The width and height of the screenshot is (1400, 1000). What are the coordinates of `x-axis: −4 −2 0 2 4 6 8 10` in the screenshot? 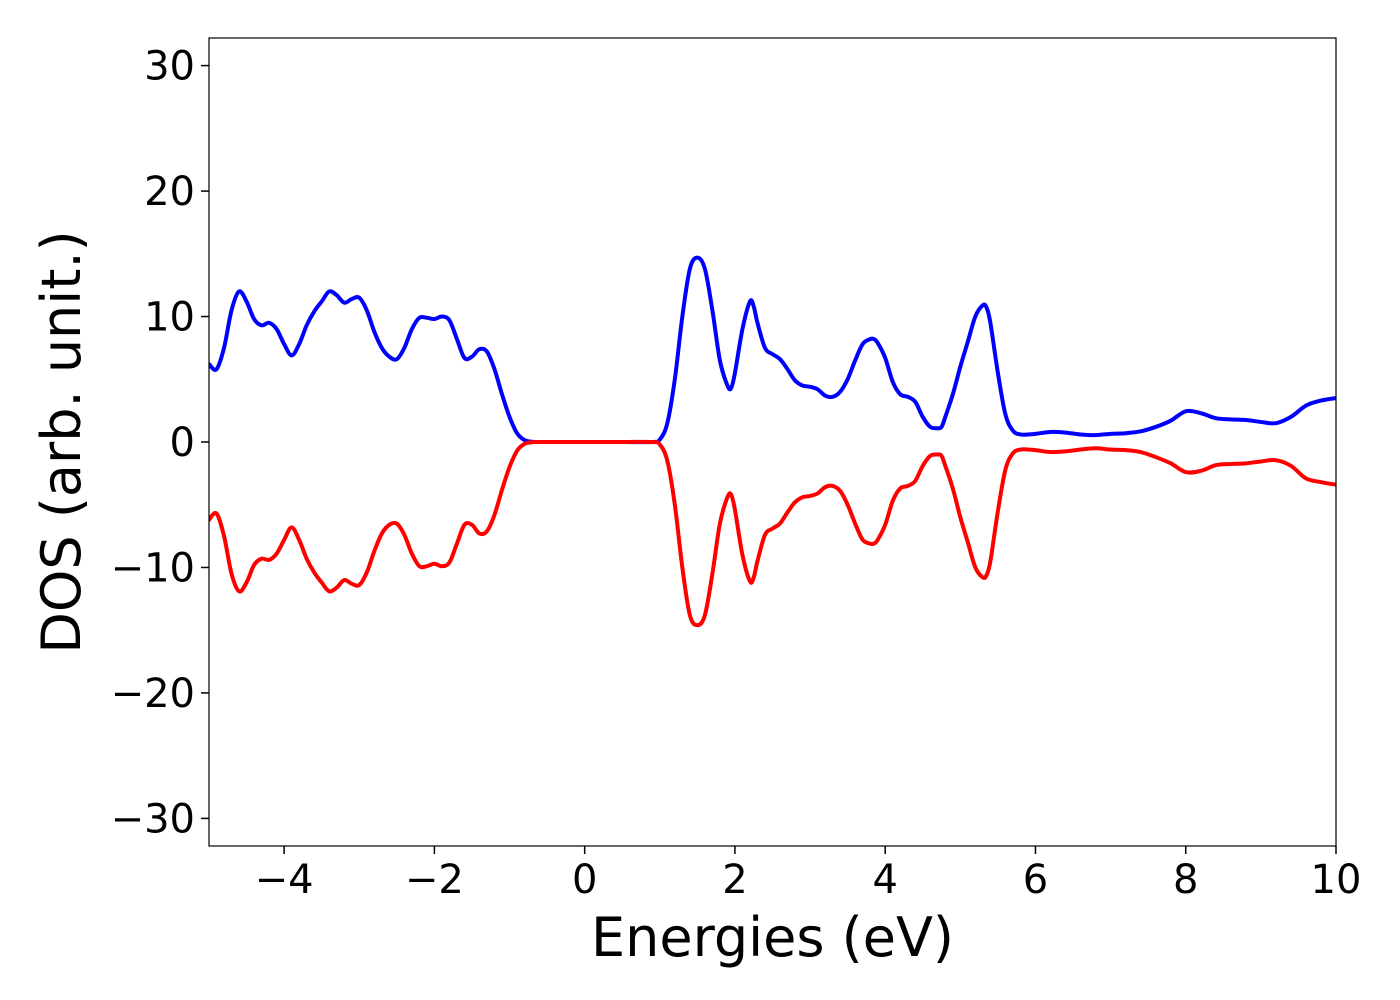 It's located at (808, 874).